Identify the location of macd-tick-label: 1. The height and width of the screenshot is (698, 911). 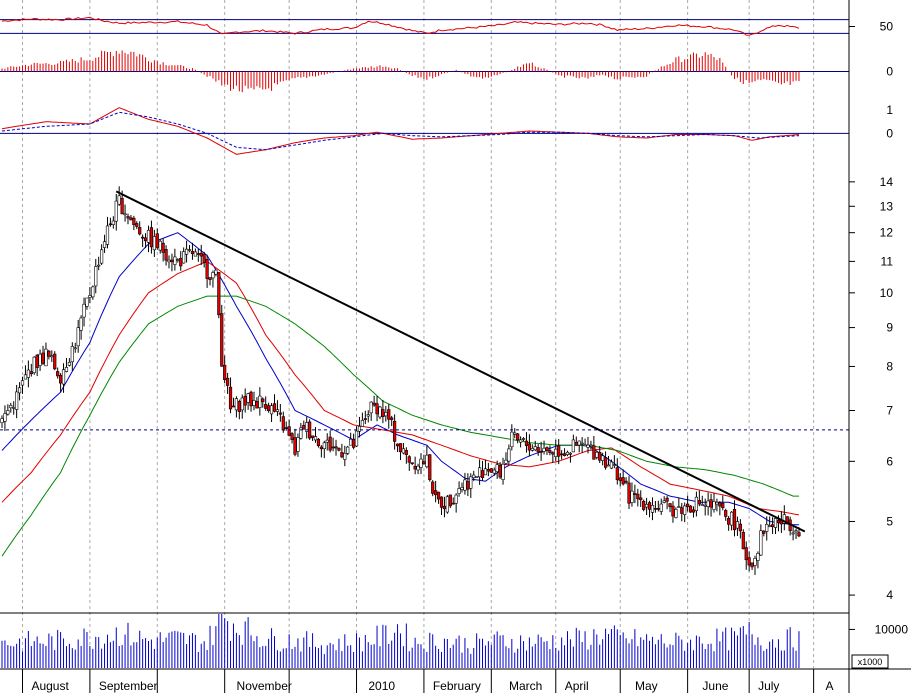
(889, 110).